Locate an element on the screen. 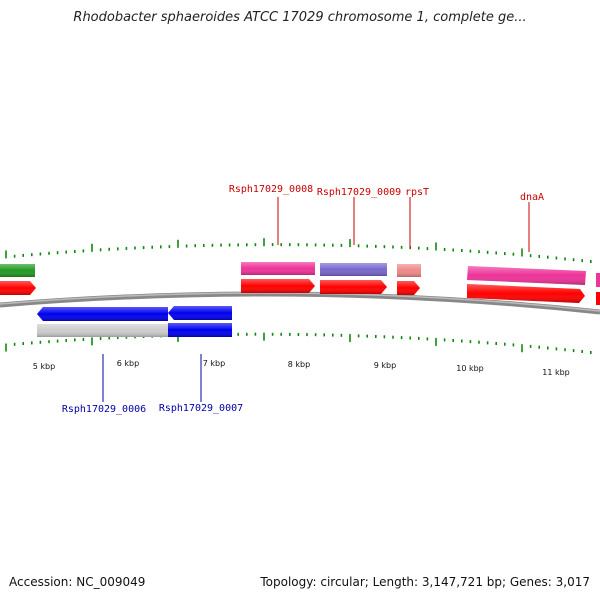 This screenshot has width=600, height=600. feature-rsph17029-0008-gene is located at coordinates (278, 268).